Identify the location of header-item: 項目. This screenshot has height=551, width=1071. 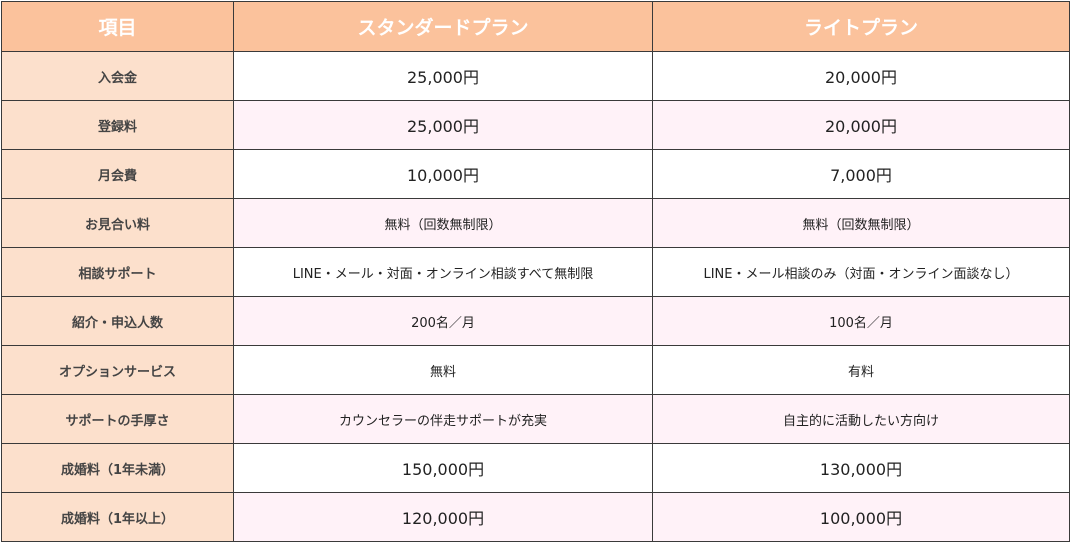
(117, 26).